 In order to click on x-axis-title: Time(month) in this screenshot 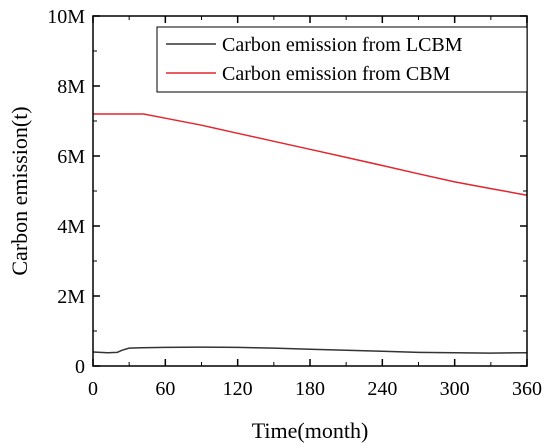, I will do `click(310, 430)`.